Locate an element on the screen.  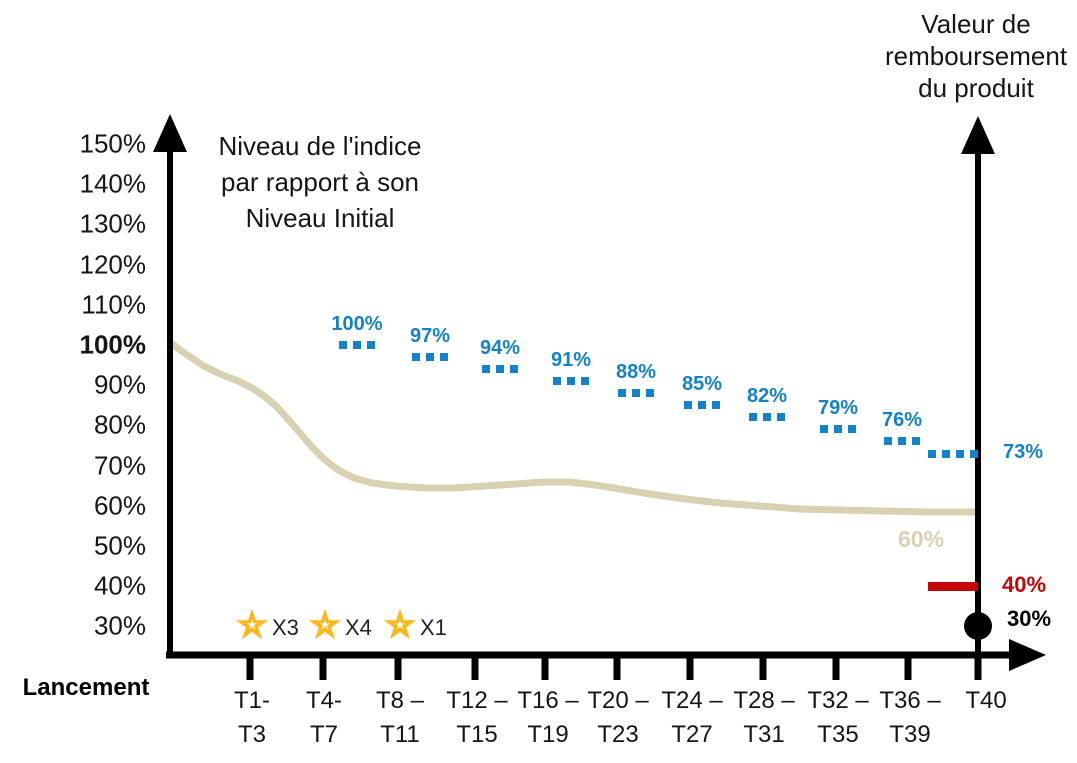
origin-label: Lancement is located at coordinates (86, 687).